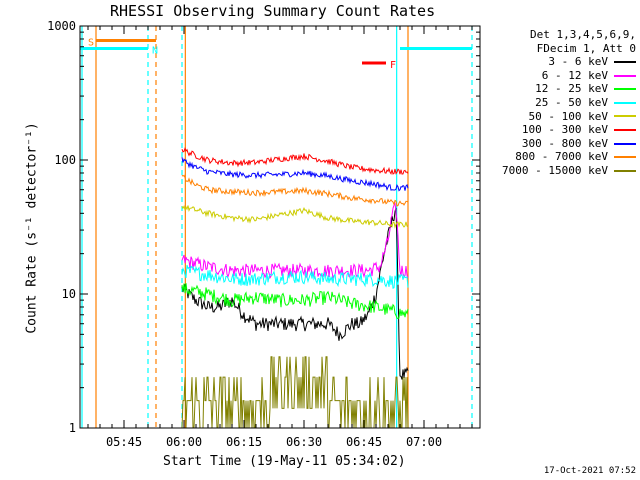 This screenshot has height=480, width=640. I want to click on legend-entry-label: 100 - 300 keV, so click(564, 130).